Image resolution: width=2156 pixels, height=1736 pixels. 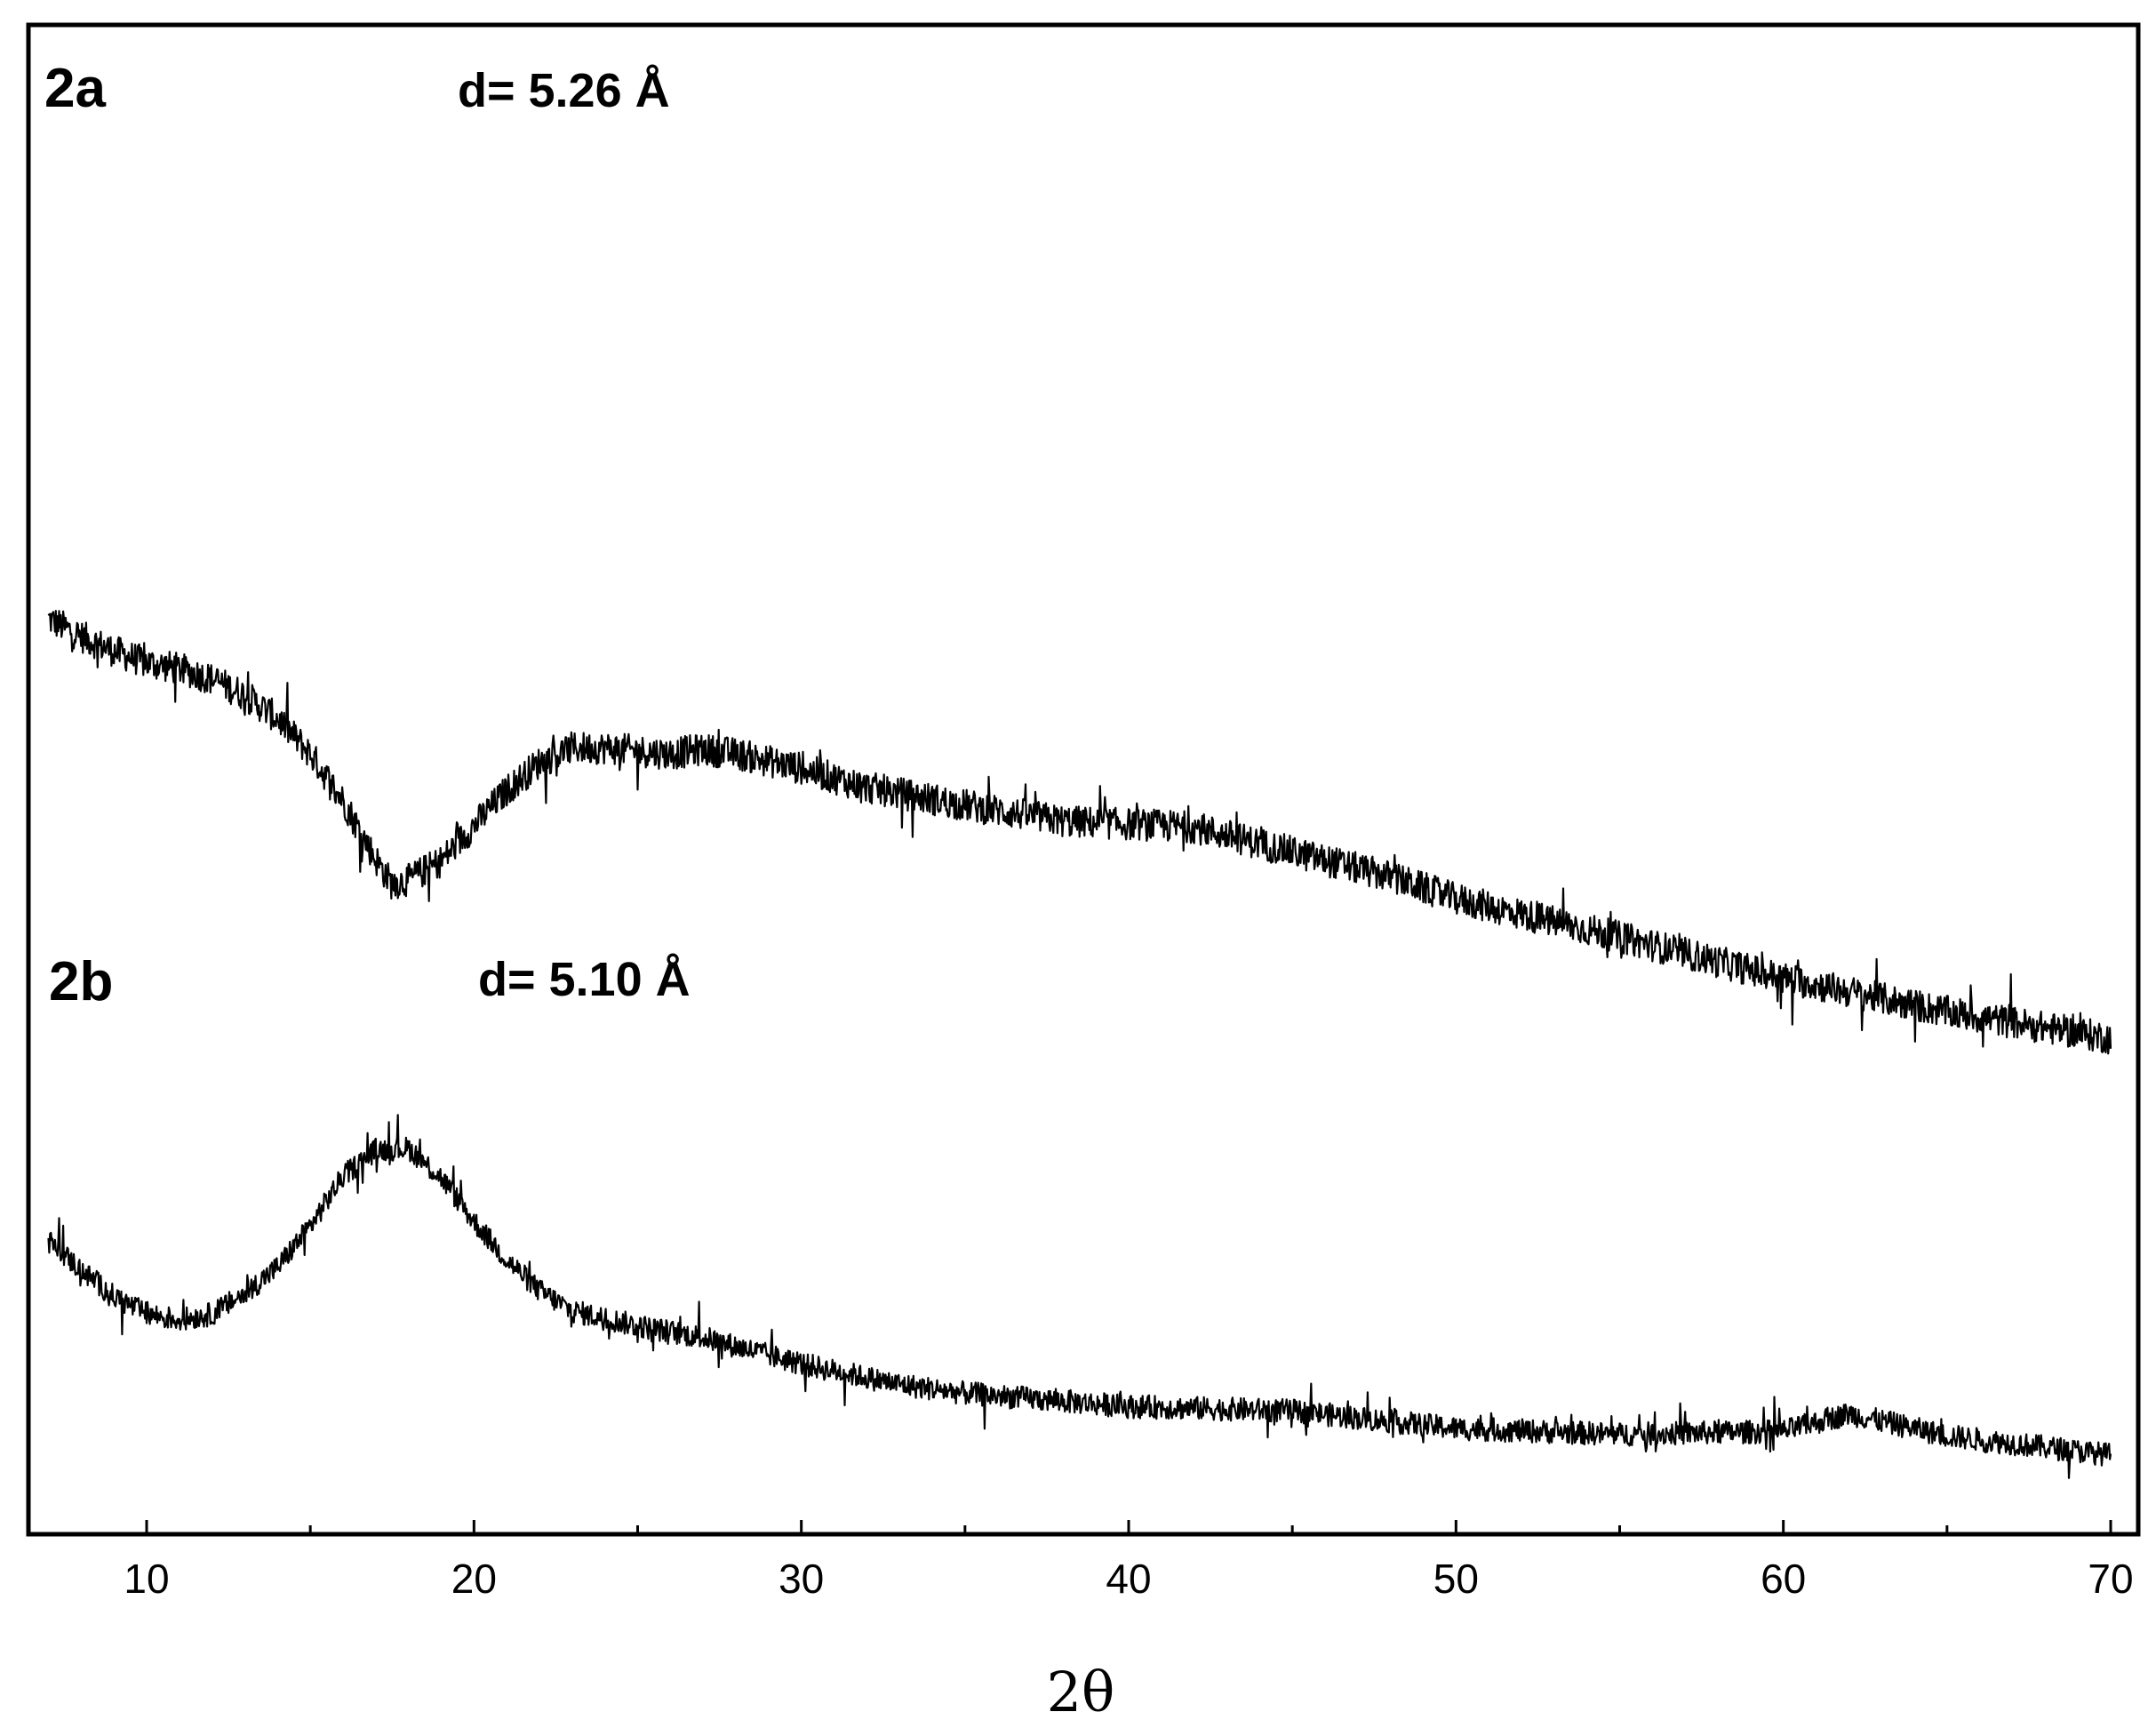 I want to click on panel-label-2a: 2a, so click(x=75, y=88).